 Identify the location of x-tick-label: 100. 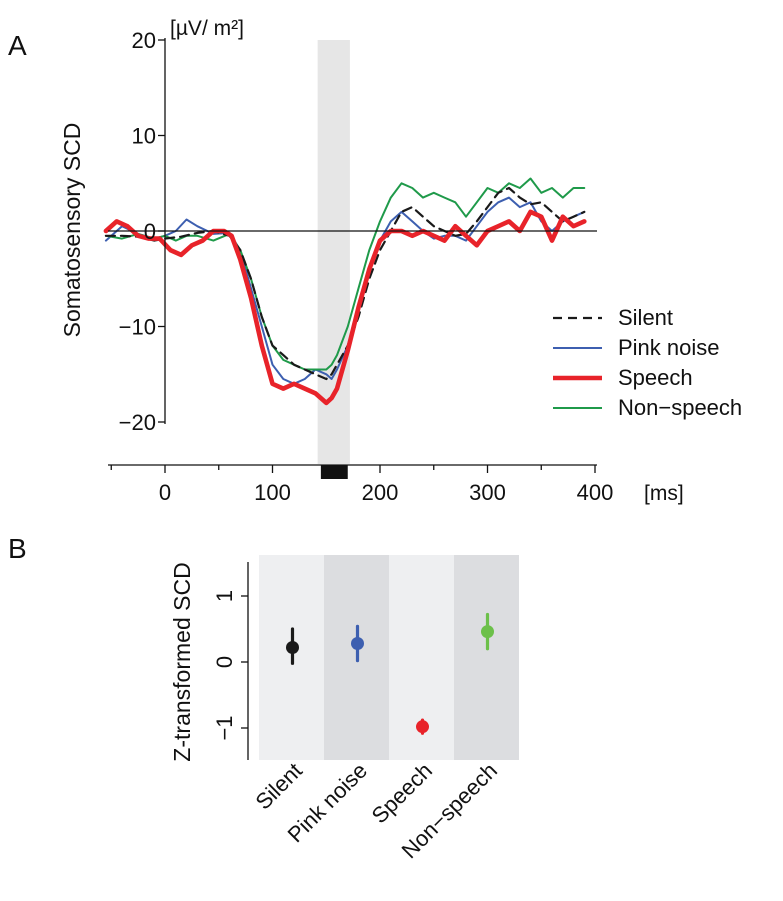
(272, 492).